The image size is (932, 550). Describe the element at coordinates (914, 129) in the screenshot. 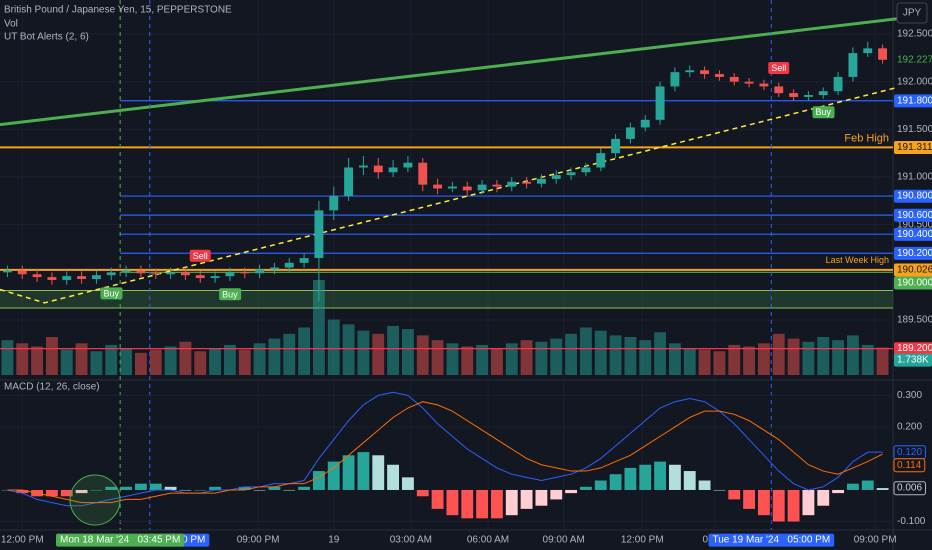

I see `y-tick-label: 191.500` at that location.